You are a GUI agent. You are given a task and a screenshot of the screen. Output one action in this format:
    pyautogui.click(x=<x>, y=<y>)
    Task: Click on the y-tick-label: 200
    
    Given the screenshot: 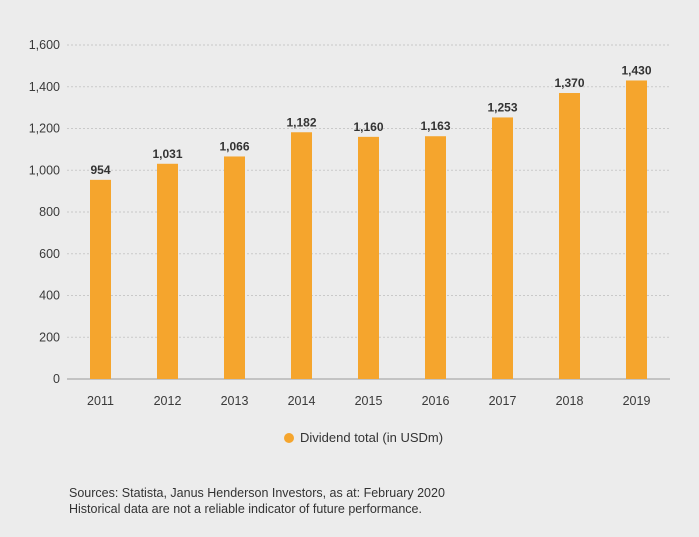 What is the action you would take?
    pyautogui.click(x=49, y=337)
    